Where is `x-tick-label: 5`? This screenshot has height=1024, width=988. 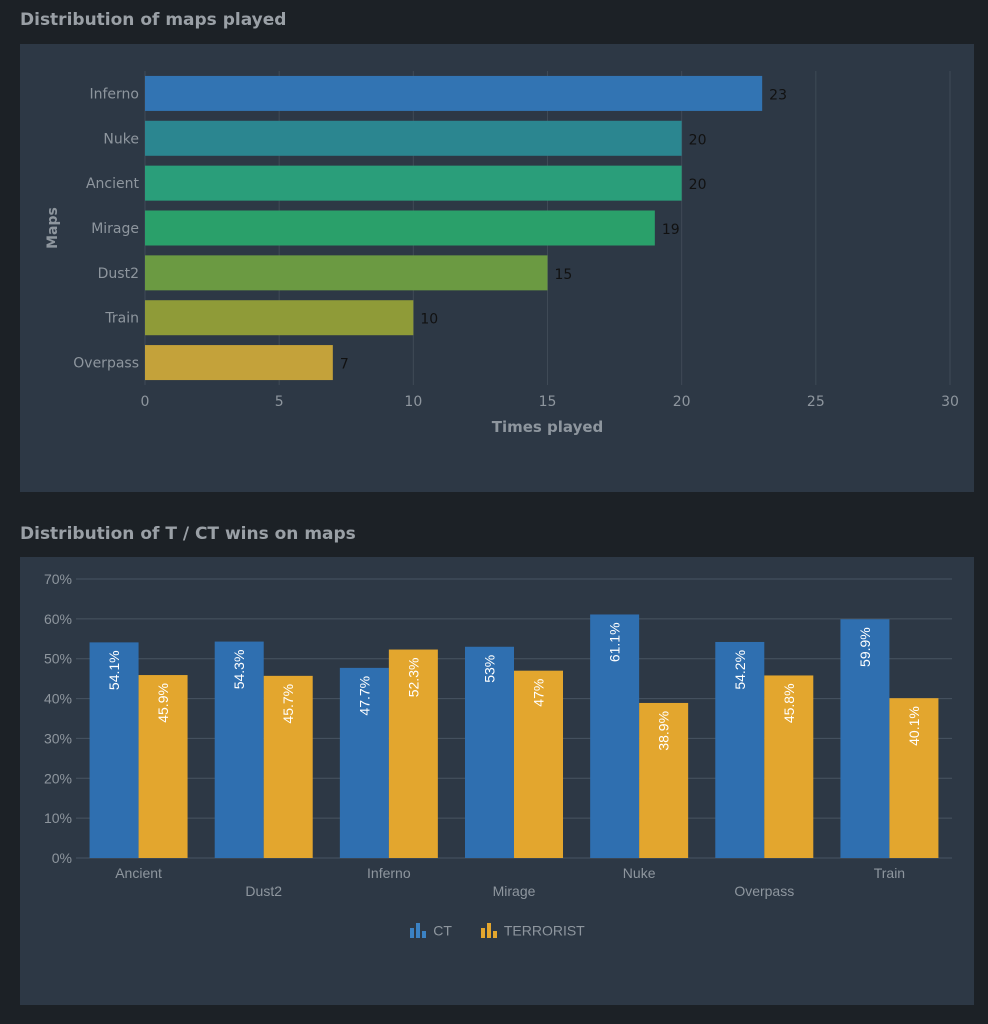
x-tick-label: 5 is located at coordinates (279, 402).